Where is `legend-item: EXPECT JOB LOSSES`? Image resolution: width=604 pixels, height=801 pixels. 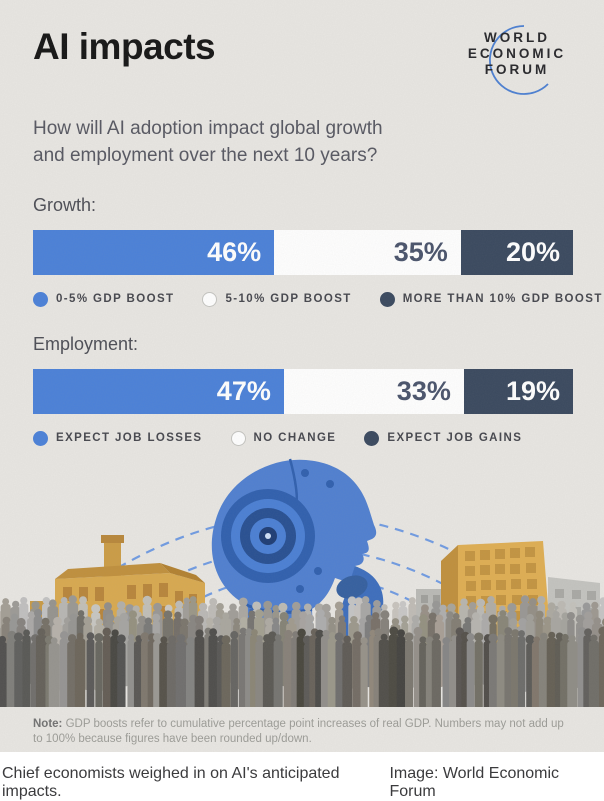
legend-item: EXPECT JOB LOSSES is located at coordinates (118, 438).